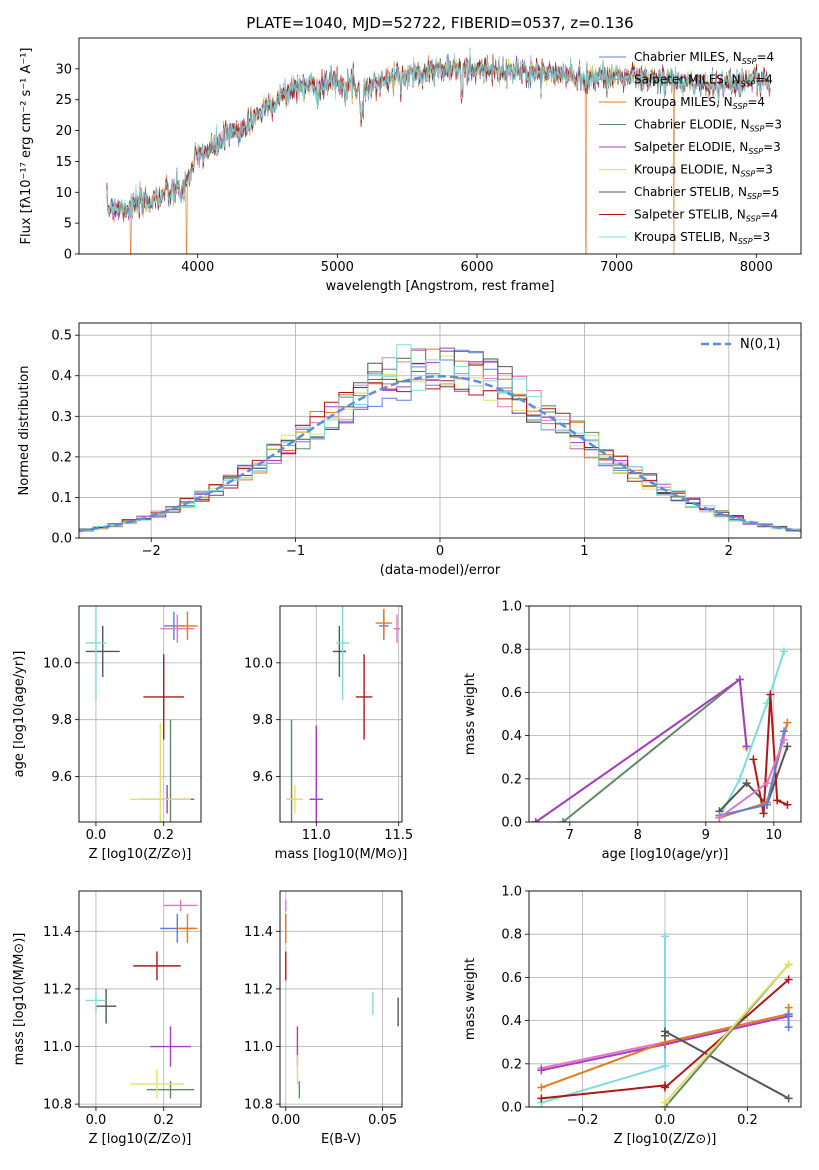 The width and height of the screenshot is (819, 1170). What do you see at coordinates (316, 835) in the screenshot?
I see `x-tick-label: 11.0` at bounding box center [316, 835].